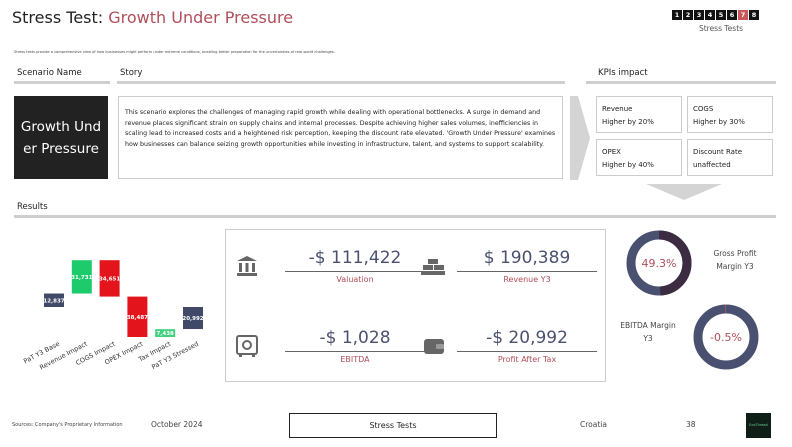  I want to click on logo: EcoThread, so click(758, 425).